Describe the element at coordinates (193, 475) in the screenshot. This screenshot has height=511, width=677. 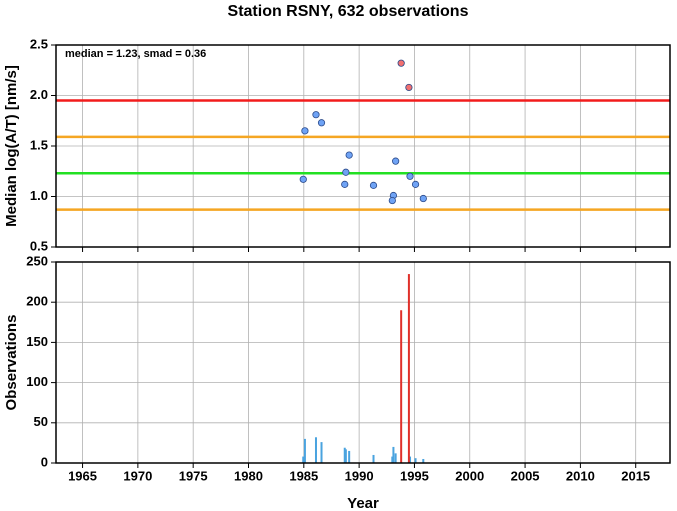
I see `x-tick-label: 1975` at that location.